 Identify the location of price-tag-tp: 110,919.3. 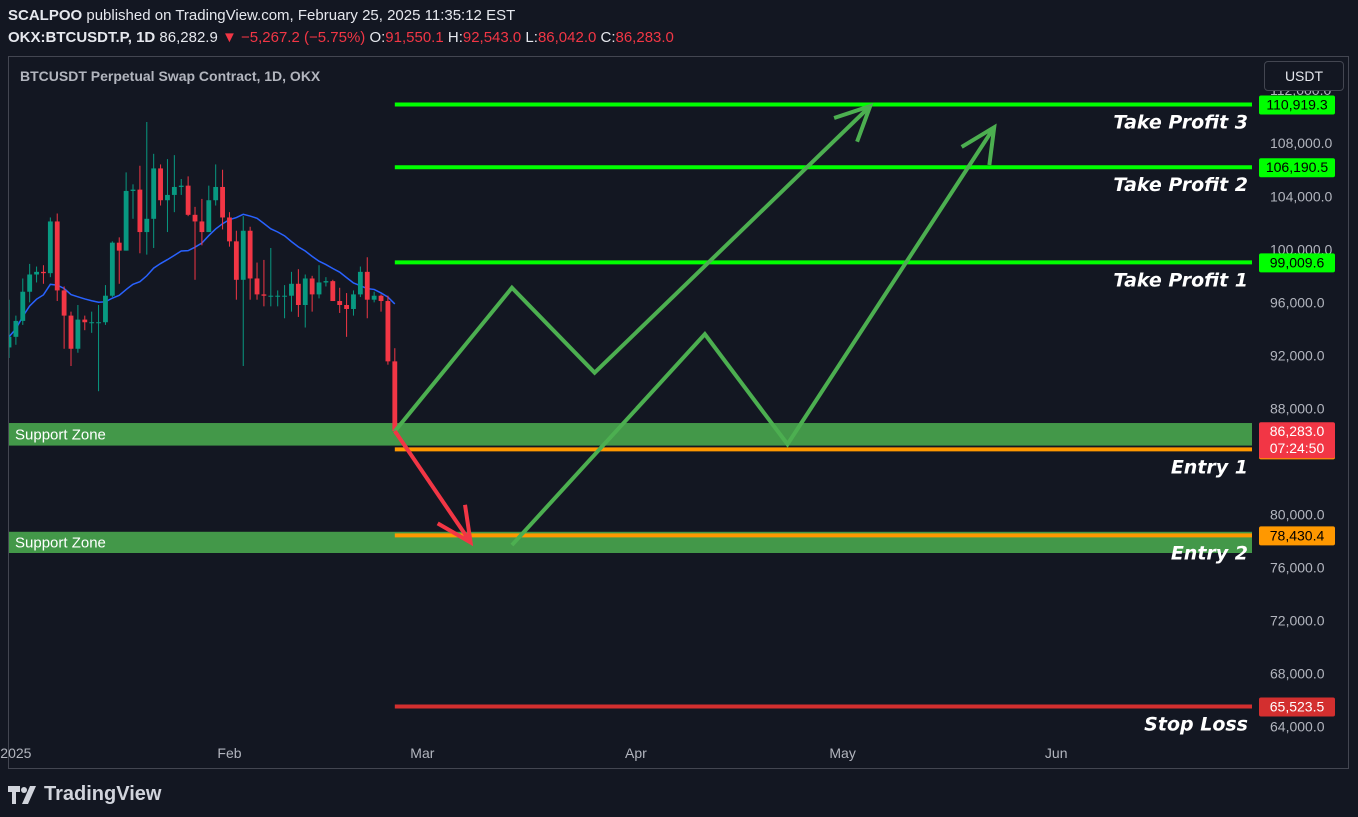
(1296, 104).